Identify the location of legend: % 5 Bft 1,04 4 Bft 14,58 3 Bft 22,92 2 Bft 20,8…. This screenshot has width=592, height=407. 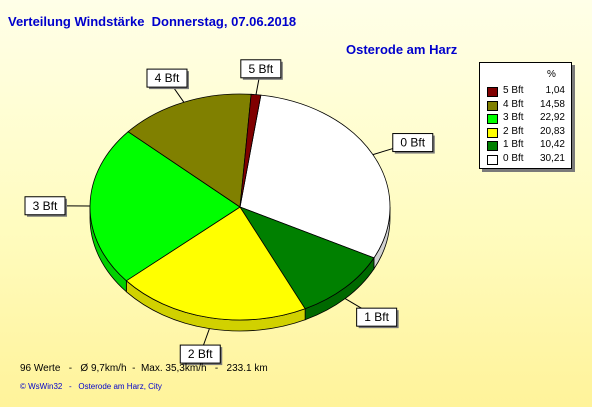
(525, 115).